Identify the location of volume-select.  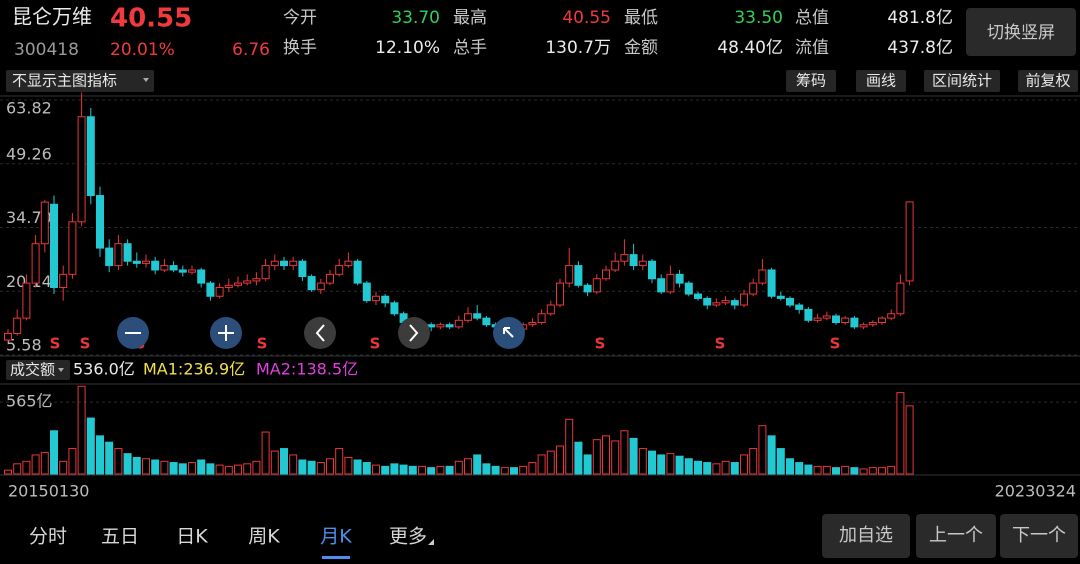
(38, 370).